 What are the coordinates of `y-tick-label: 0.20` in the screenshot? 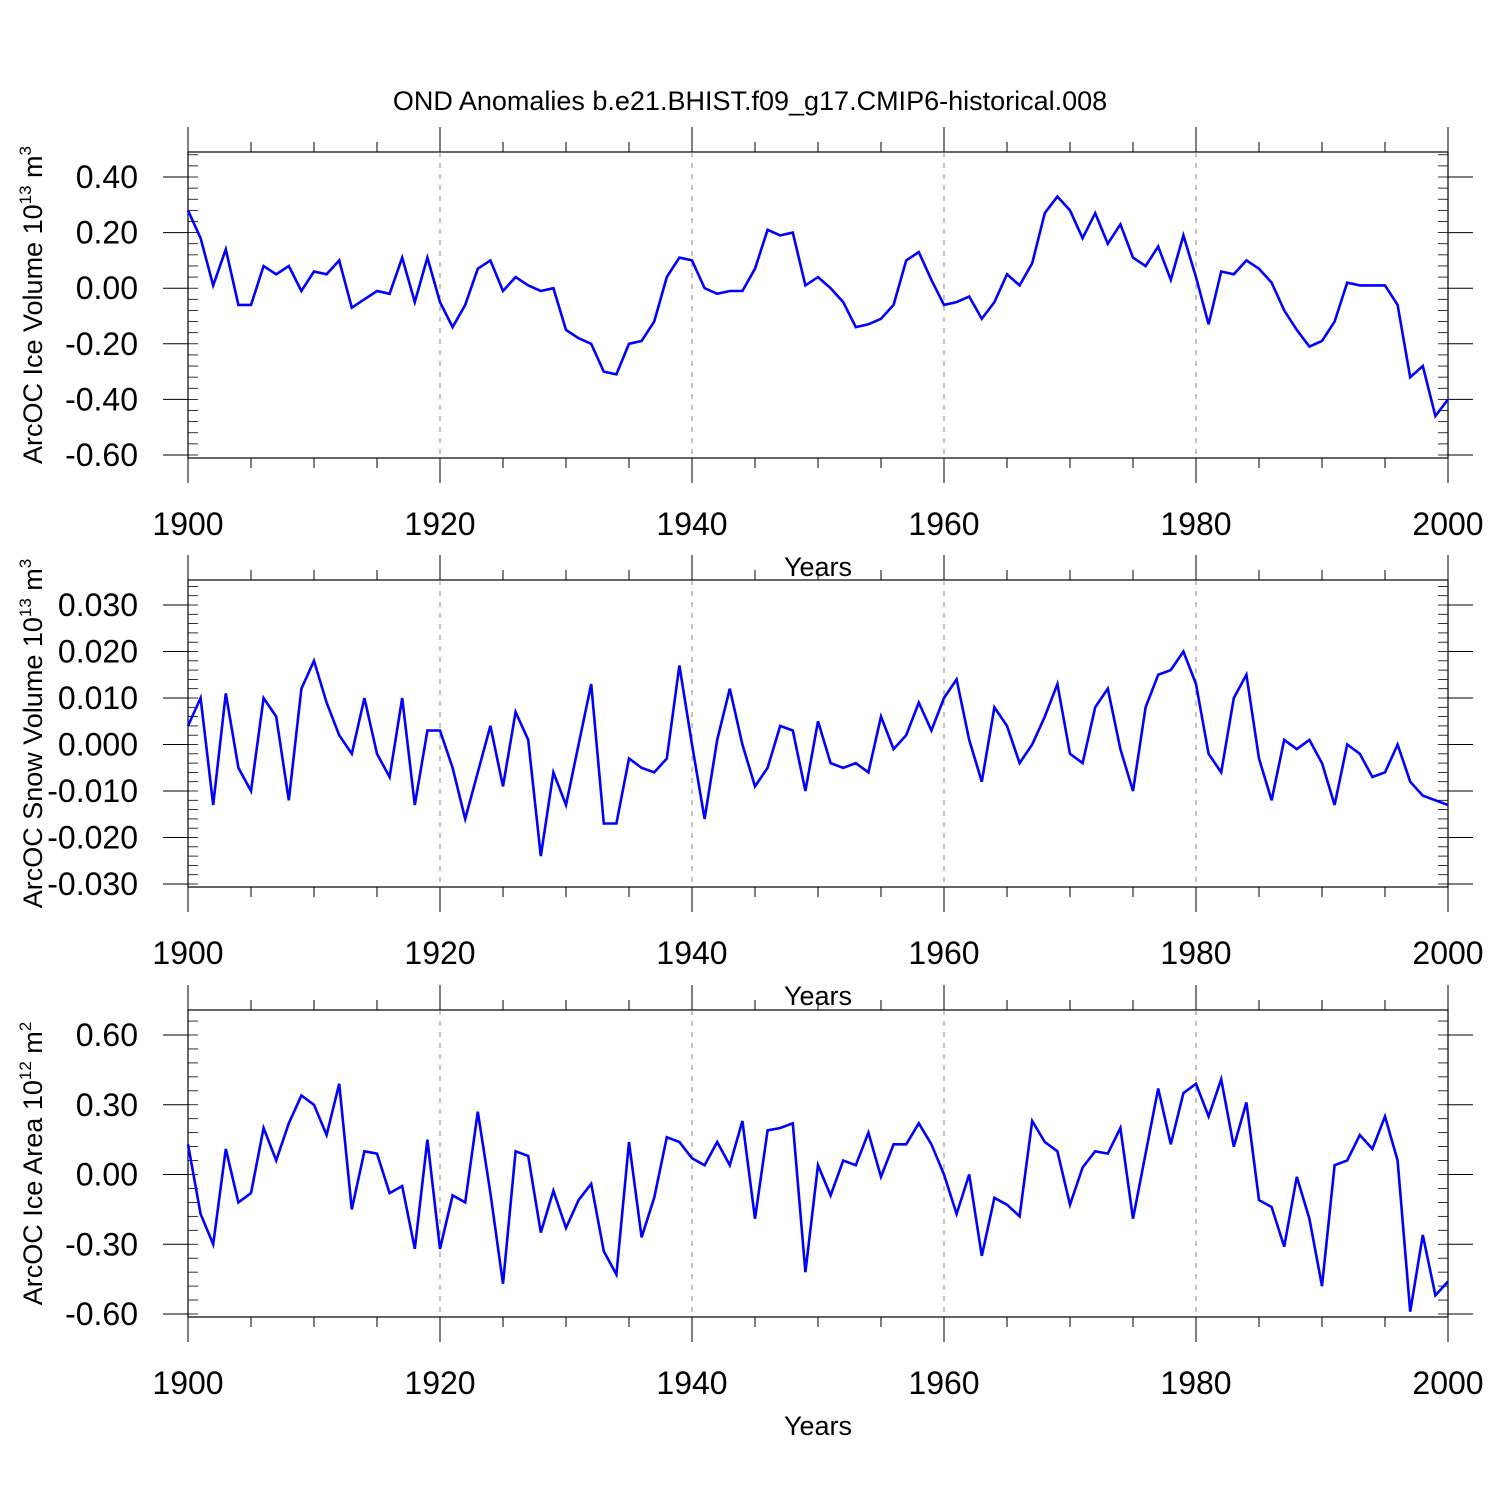 It's located at (107, 233).